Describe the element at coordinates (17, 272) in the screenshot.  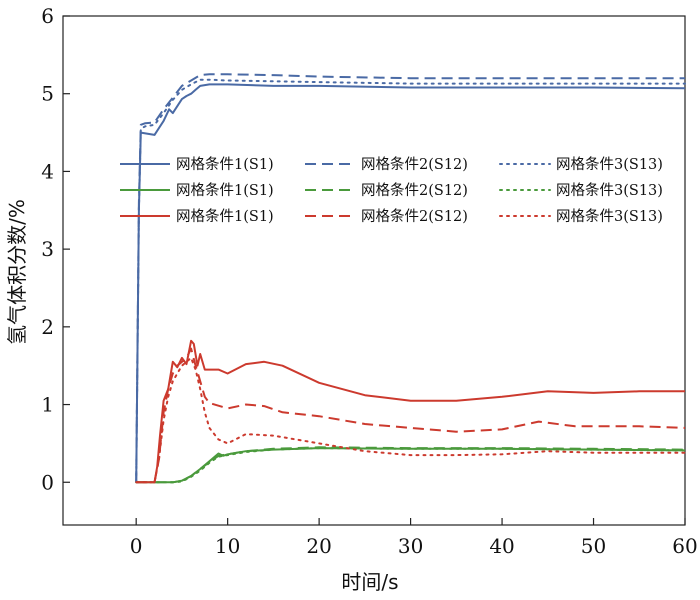
I see `y-axis-label: 氢气体积分数/%` at that location.